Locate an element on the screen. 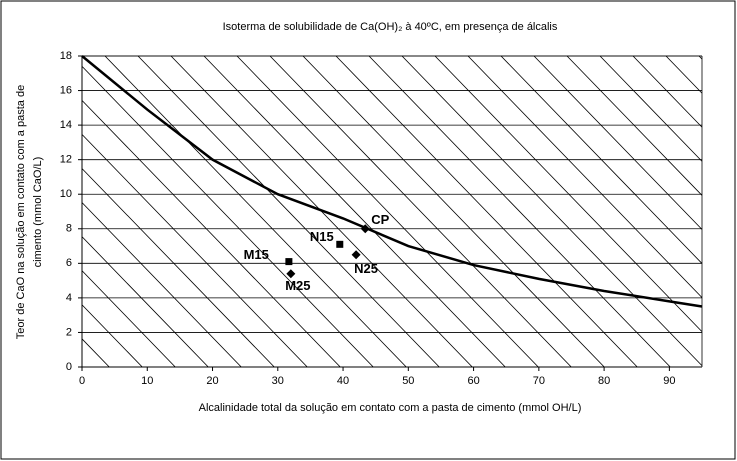 Image resolution: width=737 pixels, height=461 pixels. y-tick-label: 16 is located at coordinates (66, 90).